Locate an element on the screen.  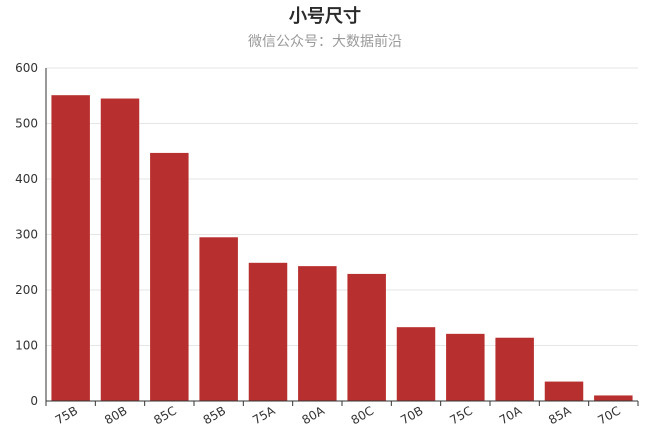
x-tick-label: 85A is located at coordinates (560, 415).